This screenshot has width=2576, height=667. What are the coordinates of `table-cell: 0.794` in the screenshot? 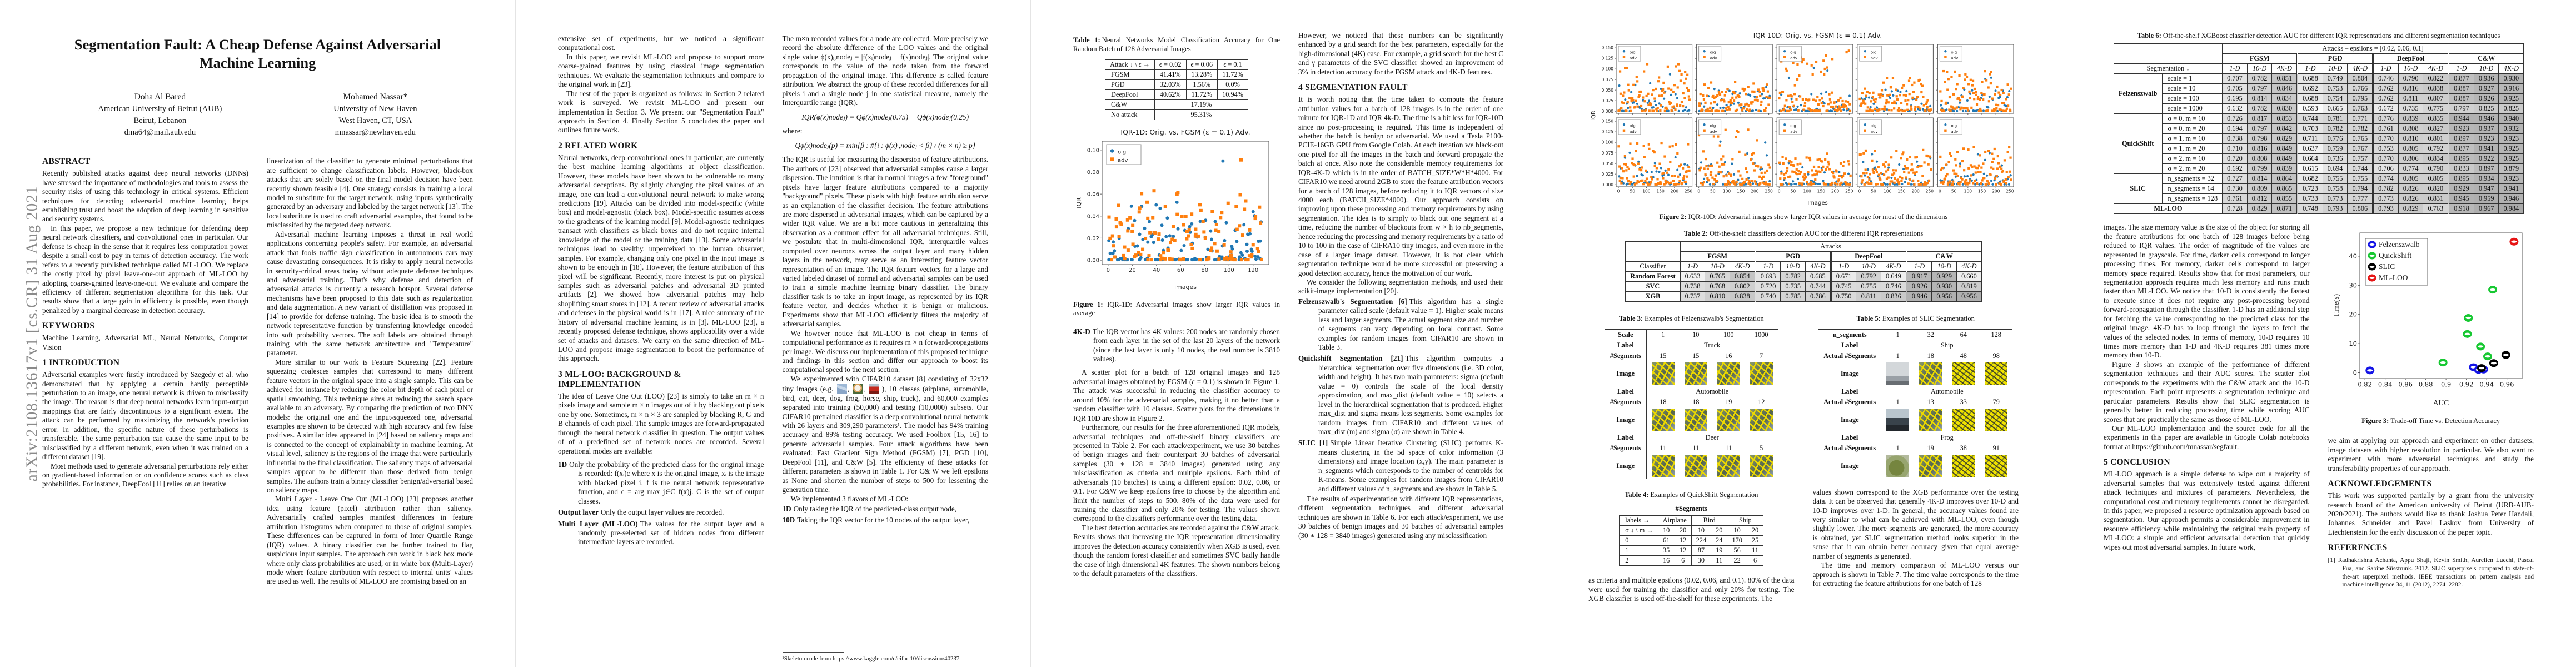 It's located at (2360, 189).